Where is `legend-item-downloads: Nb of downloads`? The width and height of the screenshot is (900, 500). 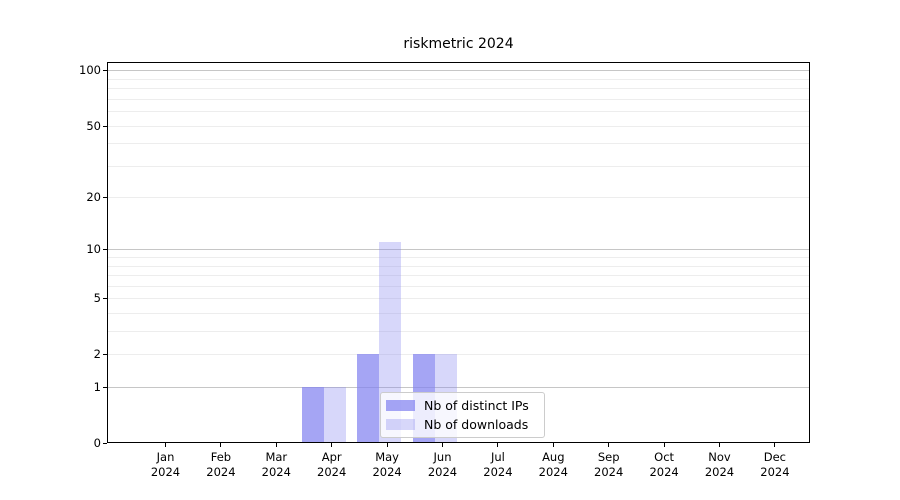 legend-item-downloads: Nb of downloads is located at coordinates (465, 424).